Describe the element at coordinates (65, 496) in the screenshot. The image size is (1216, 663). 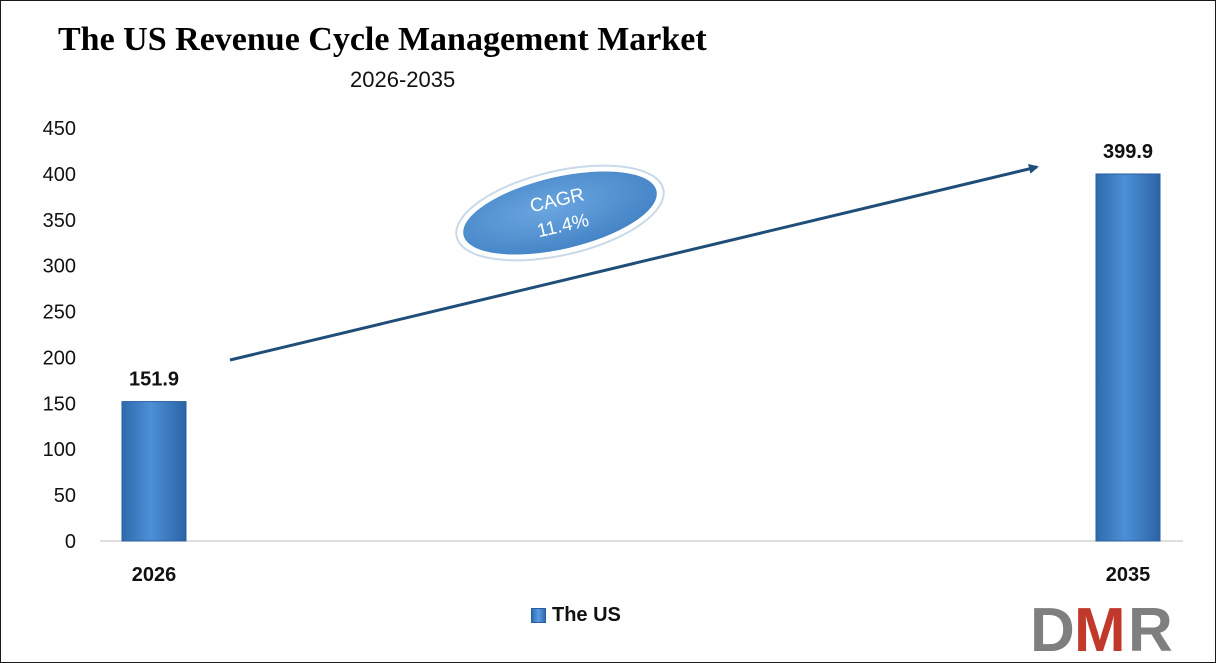
I see `y-tick-label: 50` at that location.